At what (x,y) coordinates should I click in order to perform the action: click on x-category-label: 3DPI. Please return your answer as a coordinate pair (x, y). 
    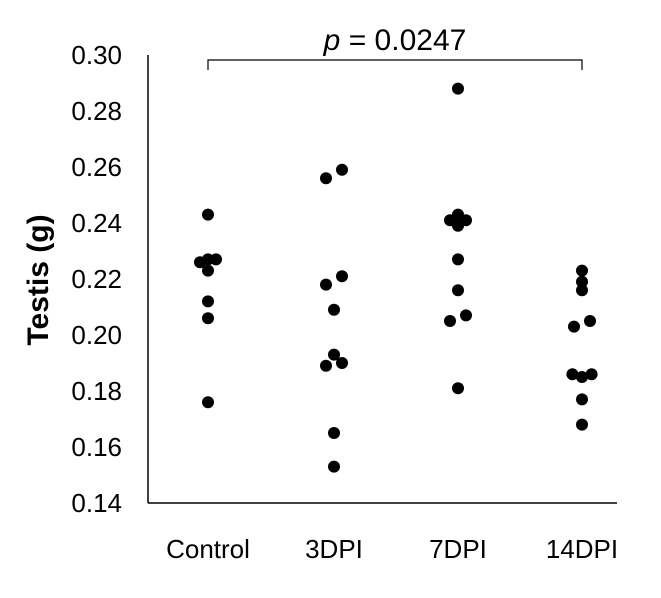
    Looking at the image, I should click on (334, 549).